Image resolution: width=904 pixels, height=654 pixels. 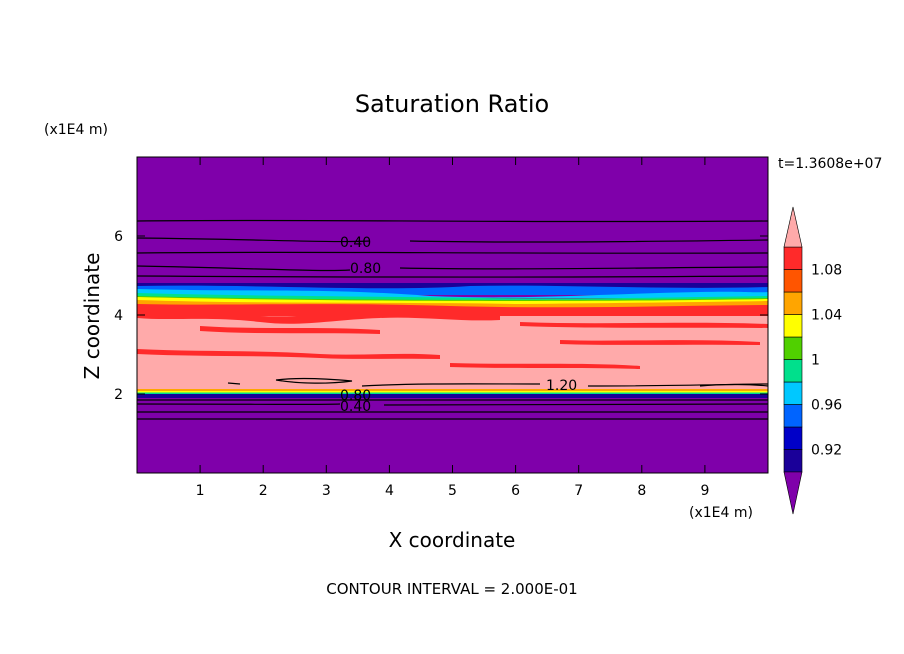 I want to click on lower-dark-band, so click(x=452, y=396).